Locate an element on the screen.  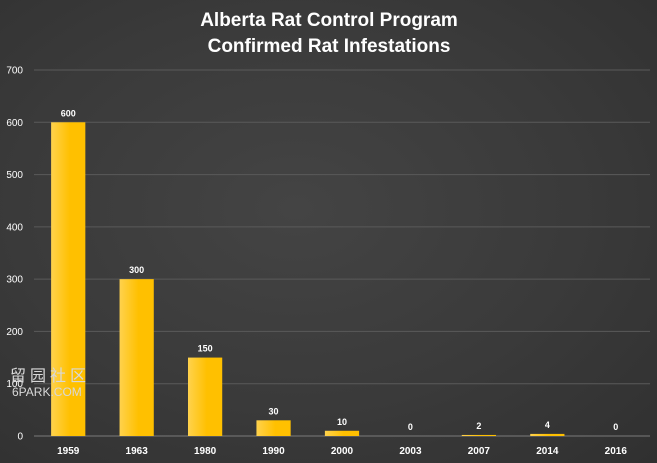
x-tick-label-1980: 1980 is located at coordinates (205, 451).